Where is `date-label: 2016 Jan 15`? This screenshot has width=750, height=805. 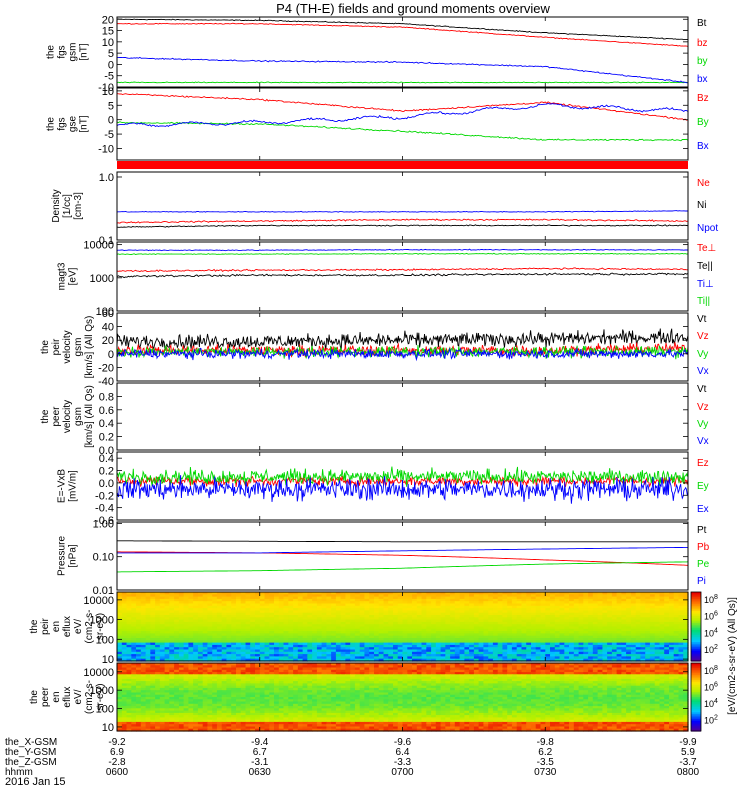
date-label: 2016 Jan 15 is located at coordinates (35, 782).